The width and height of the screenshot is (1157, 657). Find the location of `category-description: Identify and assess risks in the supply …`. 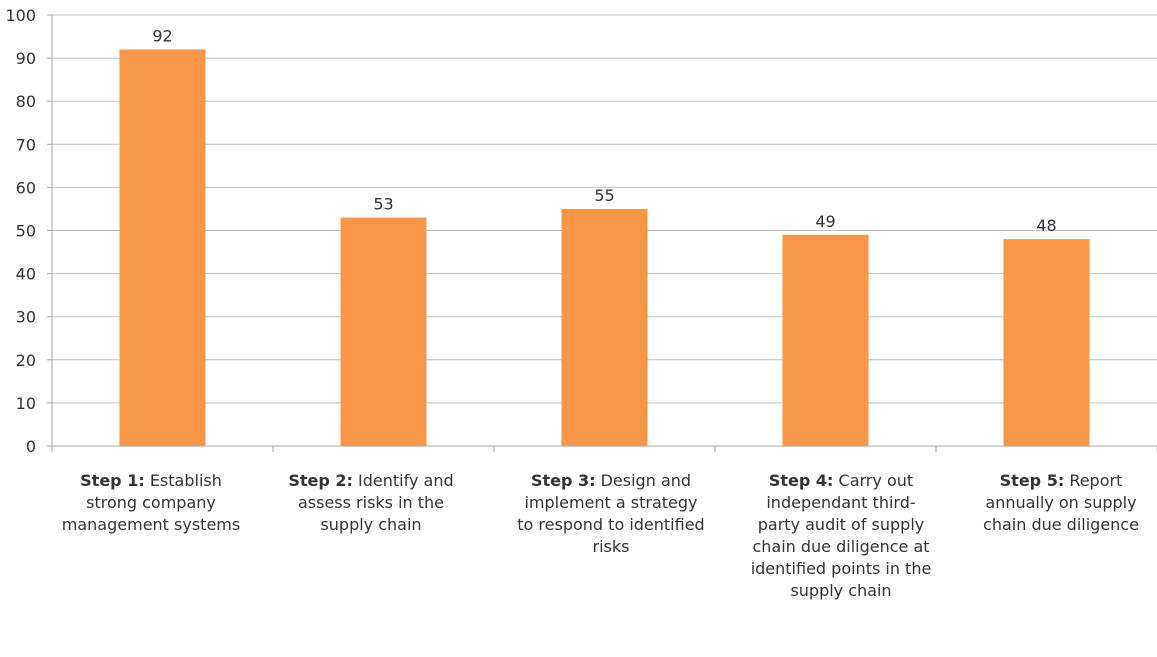

category-description: Identify and assess risks in the supply … is located at coordinates (375, 502).